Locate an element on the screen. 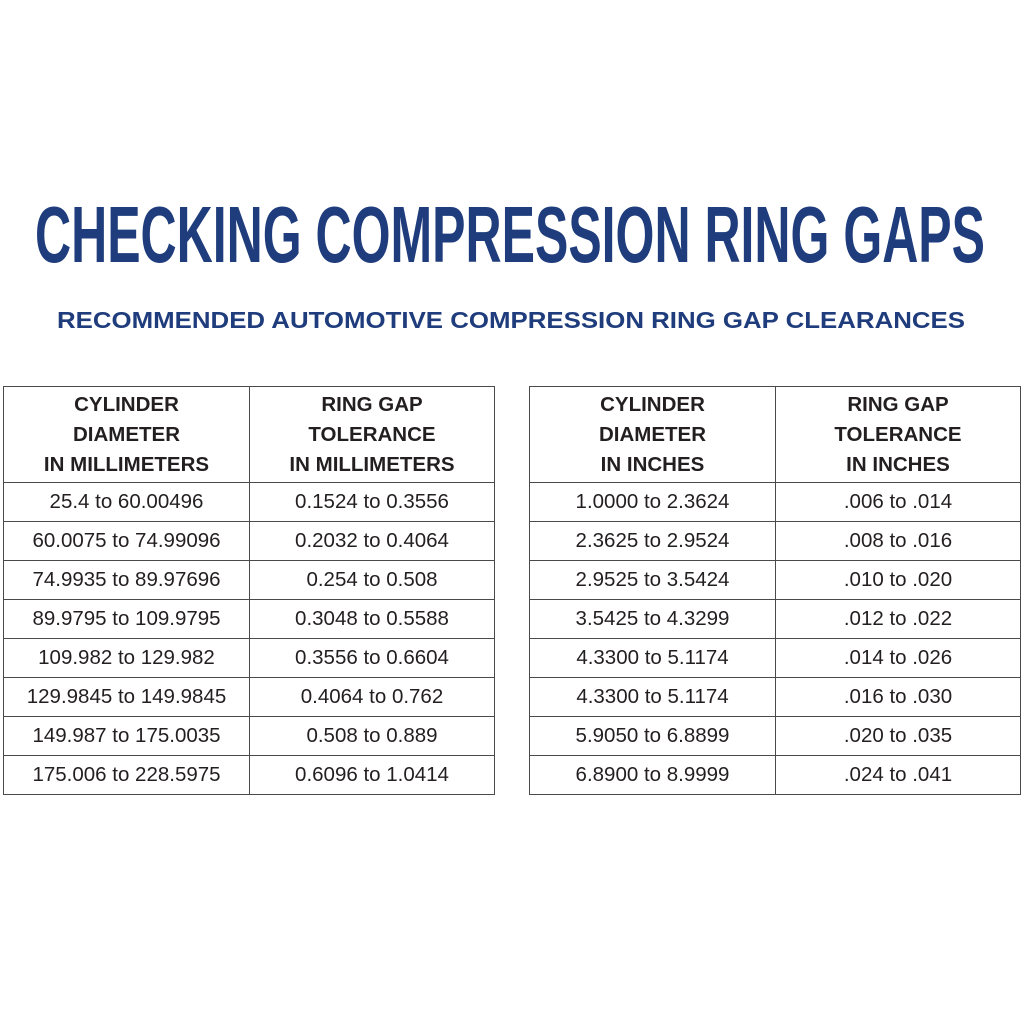 The height and width of the screenshot is (1024, 1024). column-header: RING GAP TOLERANCE IN MILLIMETERS is located at coordinates (372, 434).